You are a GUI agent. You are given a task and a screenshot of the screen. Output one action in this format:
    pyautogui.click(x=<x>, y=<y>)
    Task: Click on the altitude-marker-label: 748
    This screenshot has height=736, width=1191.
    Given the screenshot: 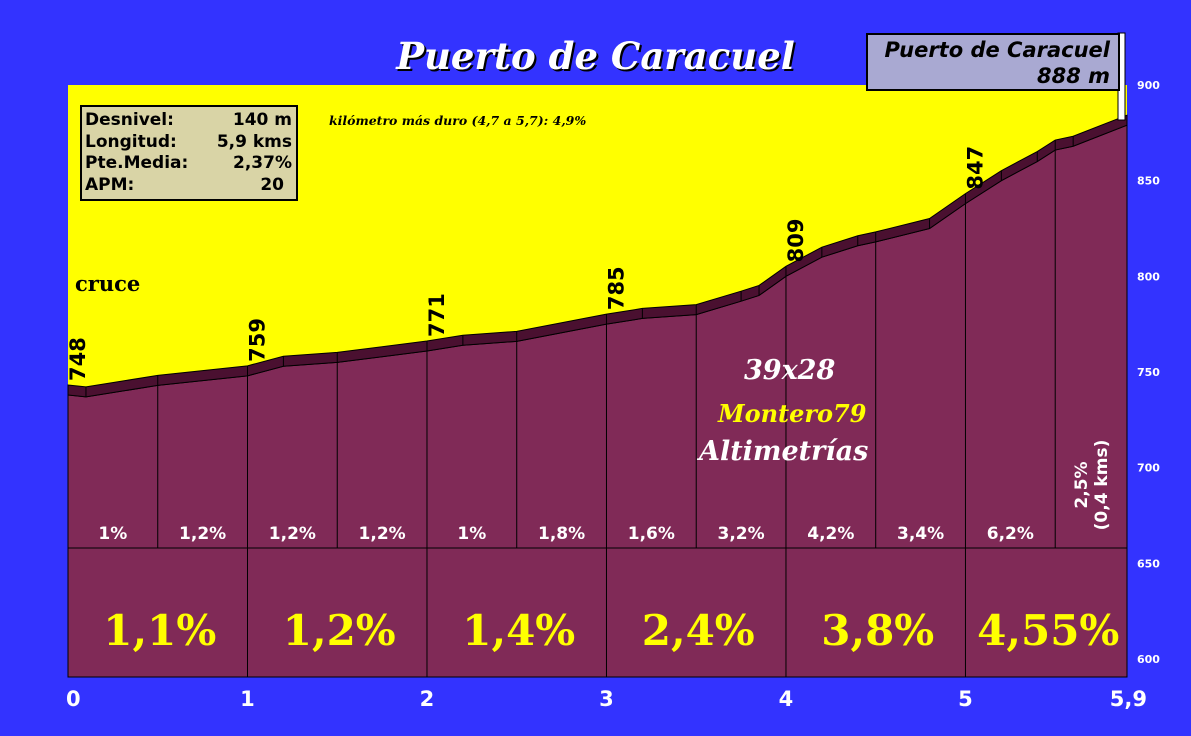 What is the action you would take?
    pyautogui.click(x=78, y=359)
    